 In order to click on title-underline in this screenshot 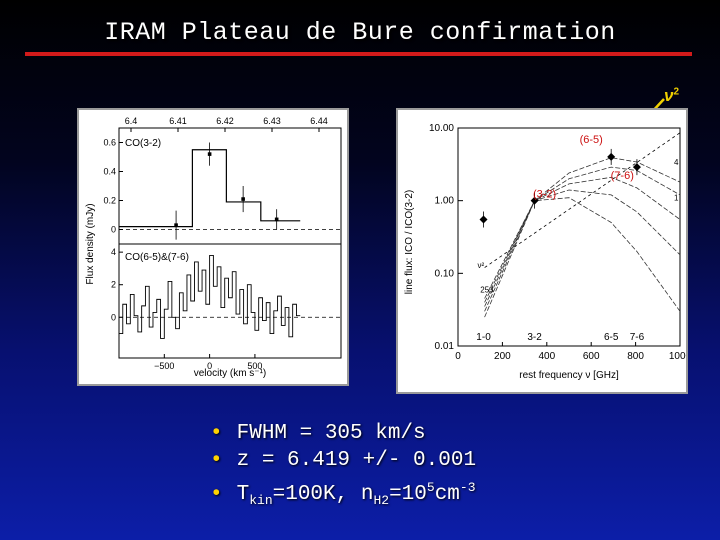, I will do `click(358, 54)`.